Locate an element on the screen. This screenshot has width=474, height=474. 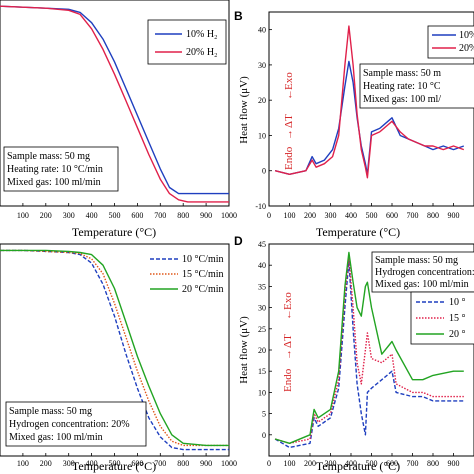
panel-d-y-tick-label: 30 is located at coordinates (262, 308).